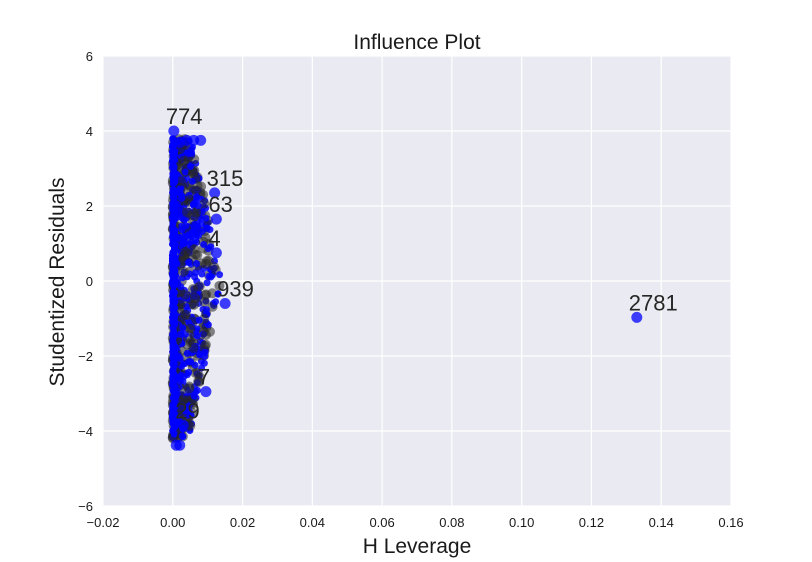 This screenshot has width=812, height=562. What do you see at coordinates (730, 522) in the screenshot?
I see `x-tick-label: 0.16` at bounding box center [730, 522].